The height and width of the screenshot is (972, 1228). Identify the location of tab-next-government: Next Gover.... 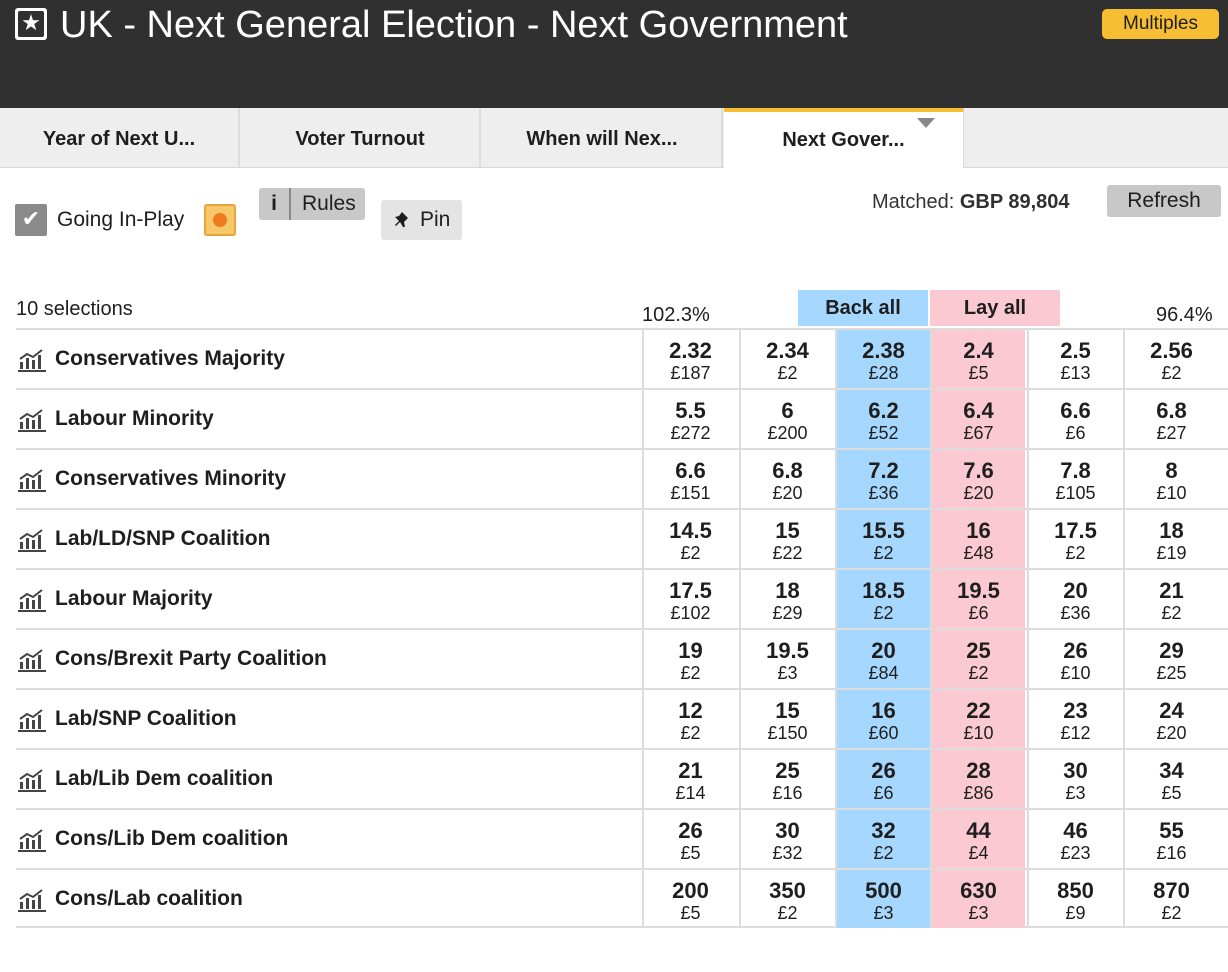
(844, 138).